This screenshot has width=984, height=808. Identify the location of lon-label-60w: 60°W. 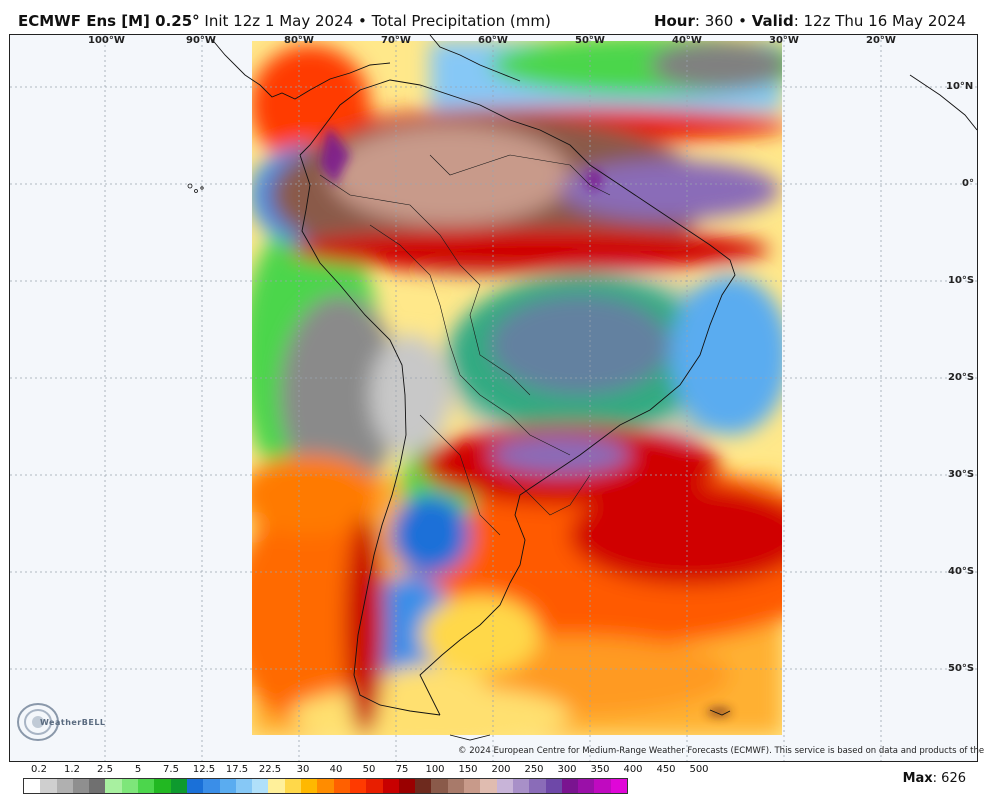
(493, 40).